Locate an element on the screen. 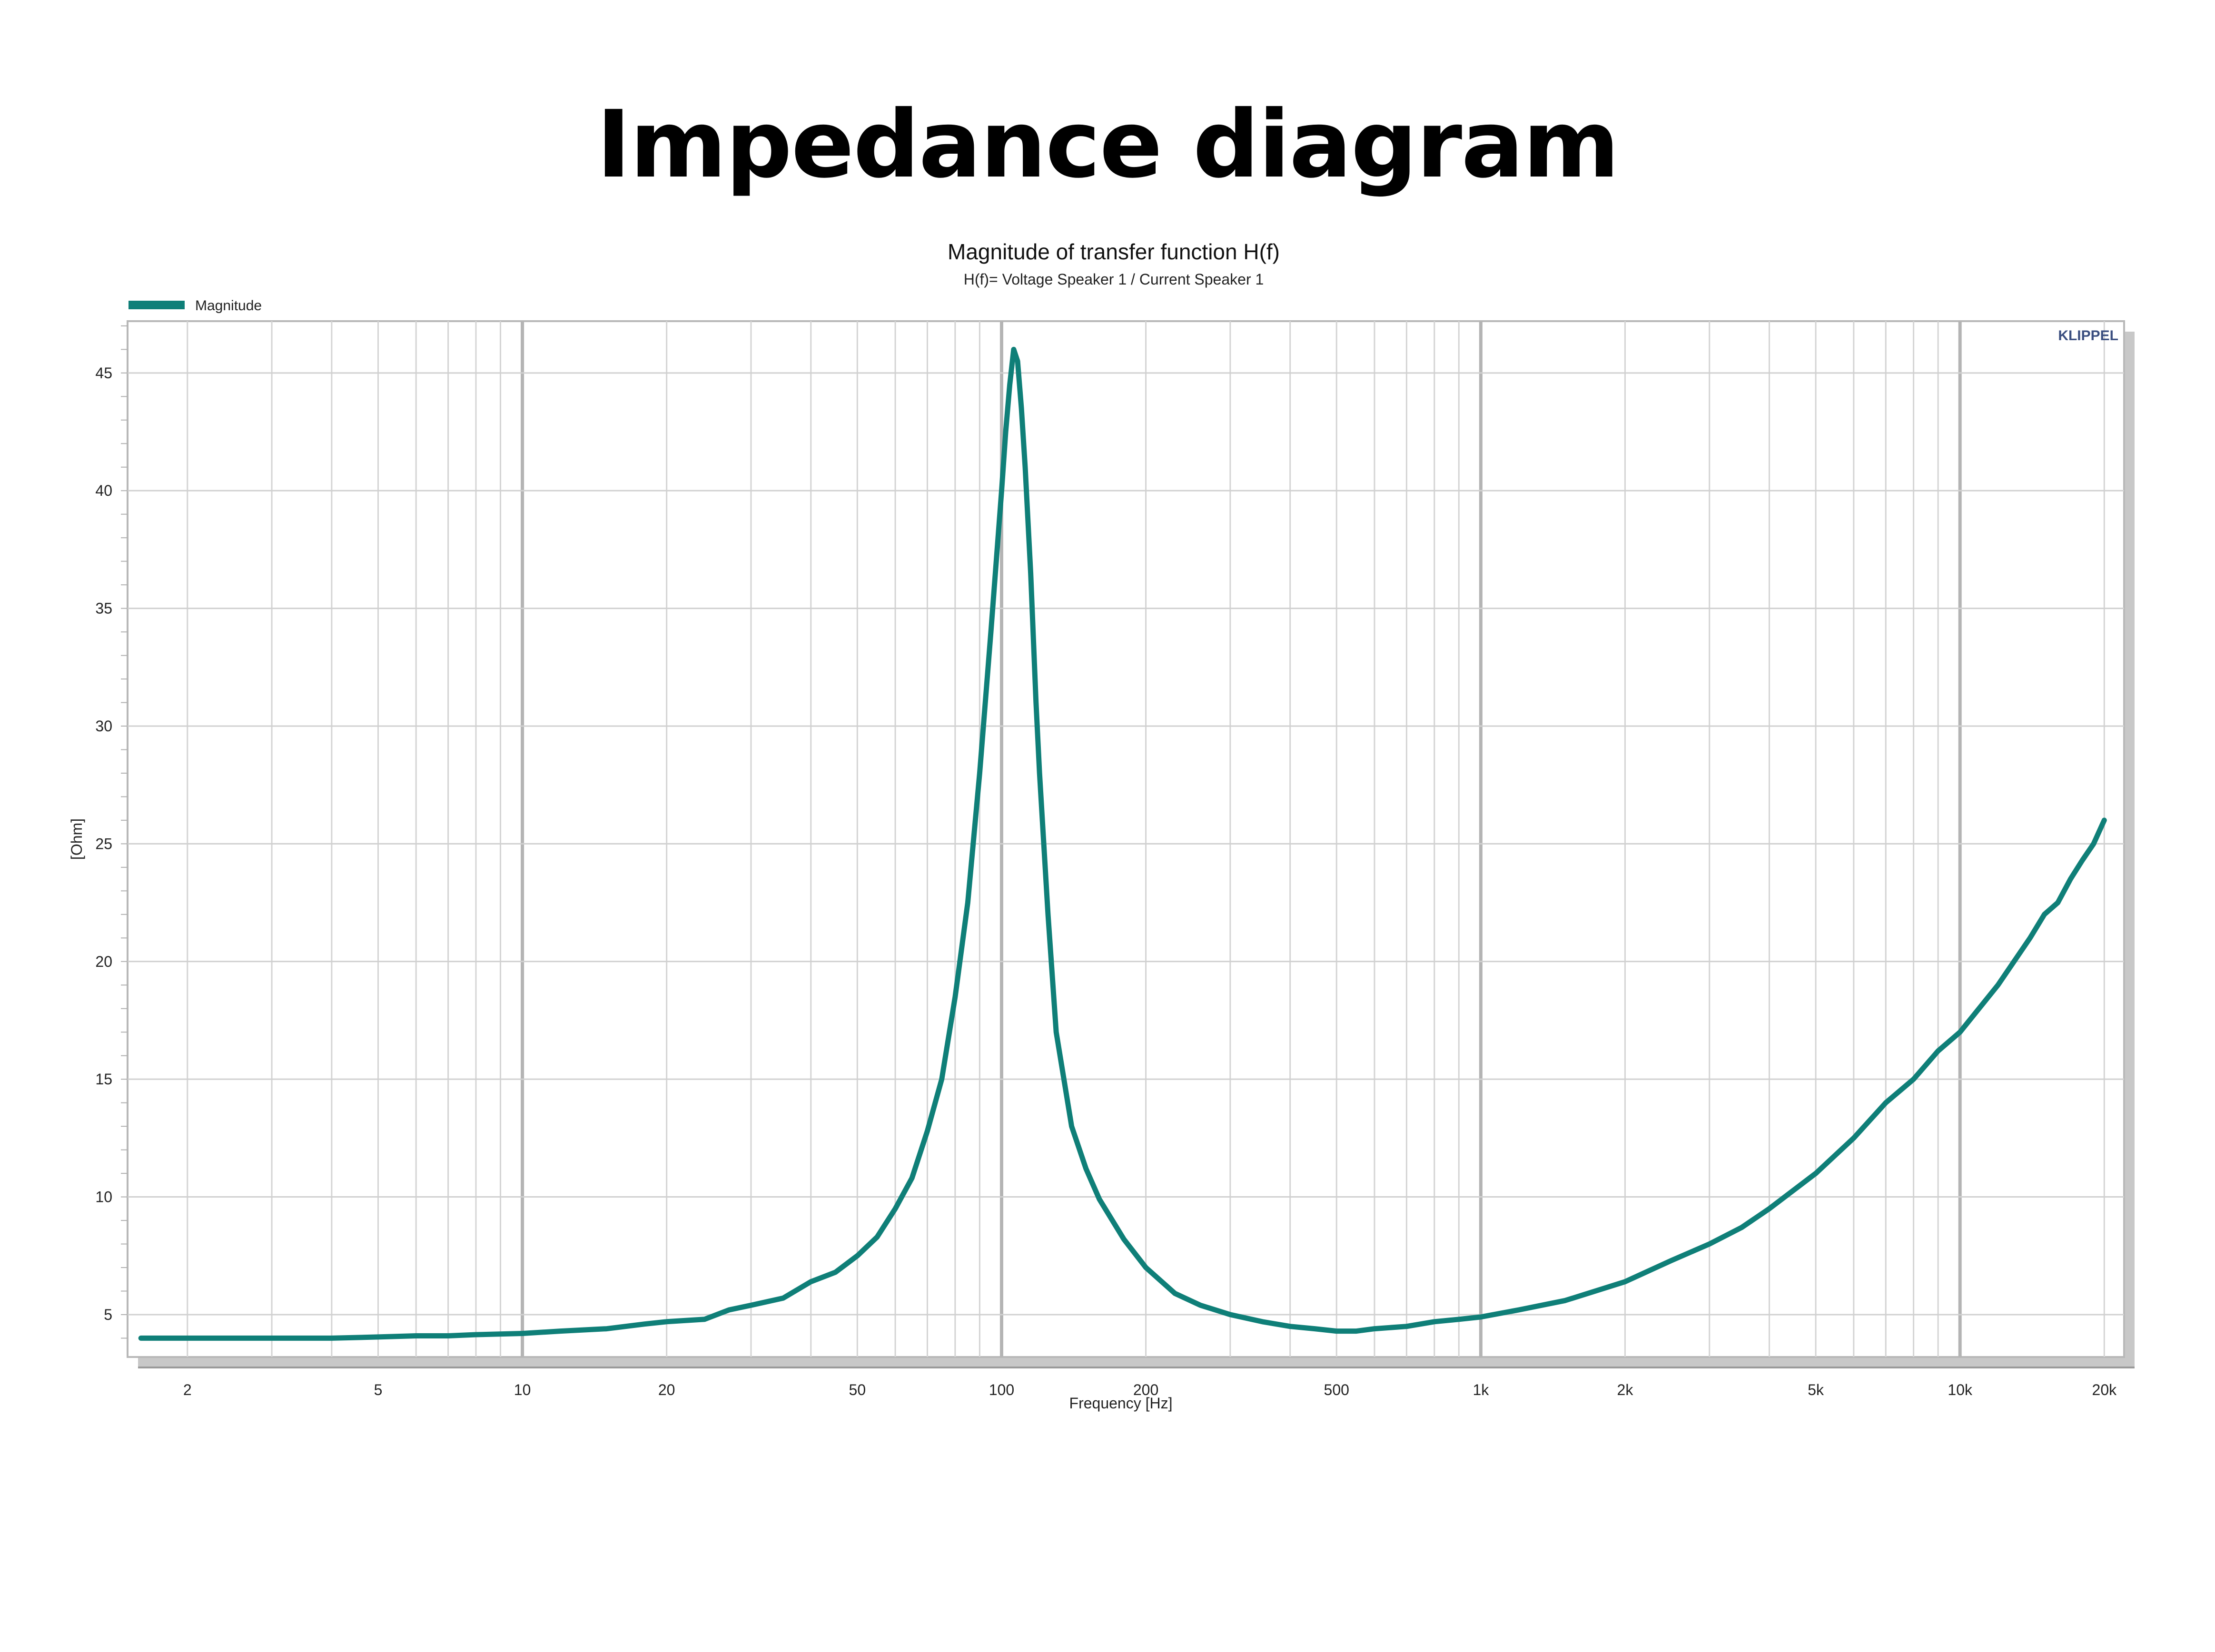 Image resolution: width=2215 pixels, height=1652 pixels. x-tick-label: 10 is located at coordinates (522, 1390).